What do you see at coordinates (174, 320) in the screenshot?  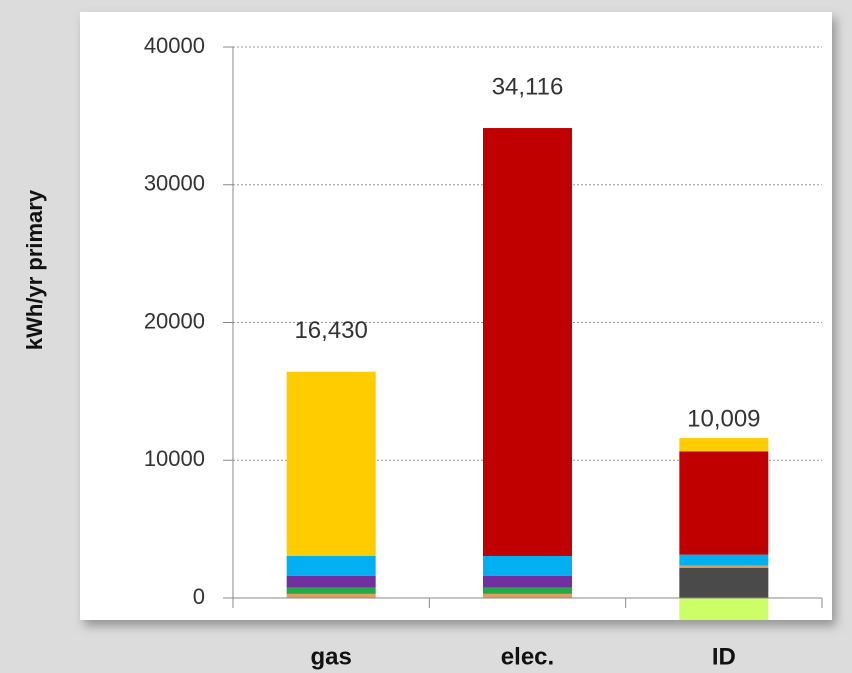 I see `y-tick-label: 20000` at bounding box center [174, 320].